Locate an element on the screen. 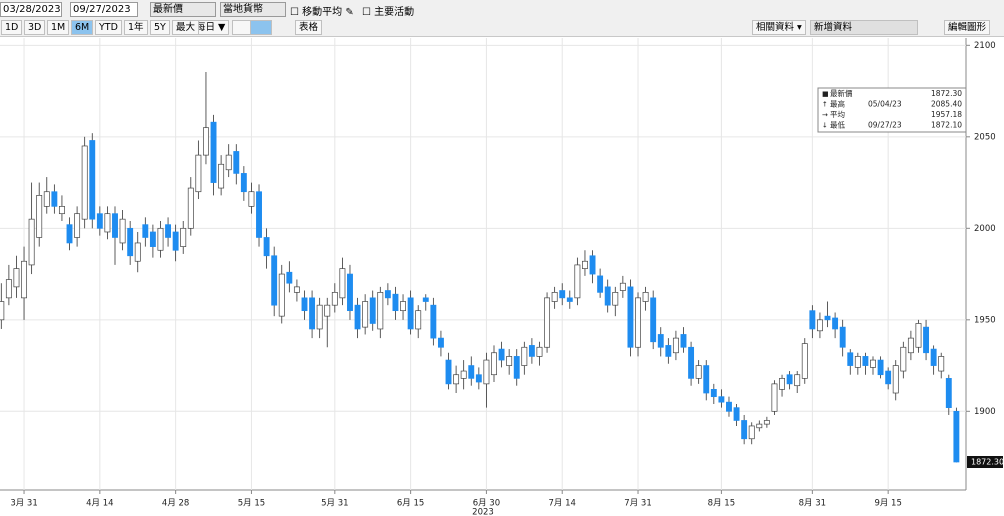  events-checkbox: ☐ 主要活動 is located at coordinates (388, 12).